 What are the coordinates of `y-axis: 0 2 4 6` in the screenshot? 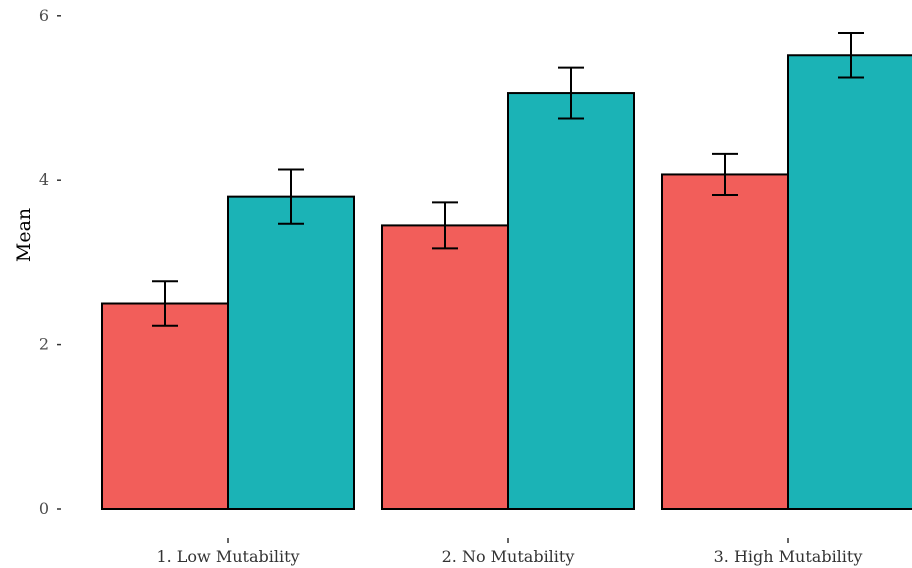 It's located at (50, 262).